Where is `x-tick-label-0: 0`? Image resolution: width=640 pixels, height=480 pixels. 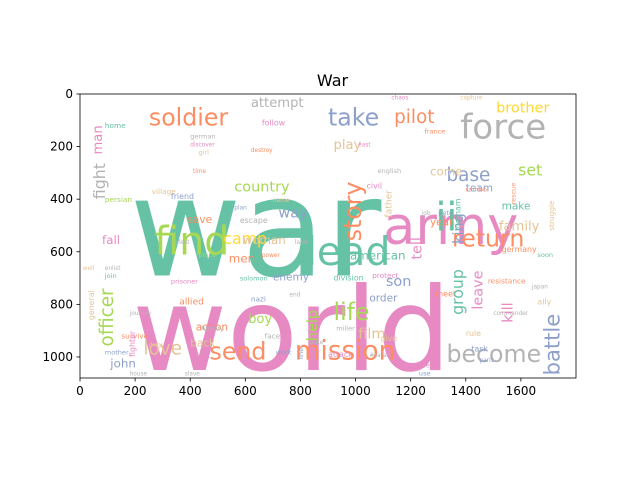
x-tick-label-0: 0 is located at coordinates (80, 391).